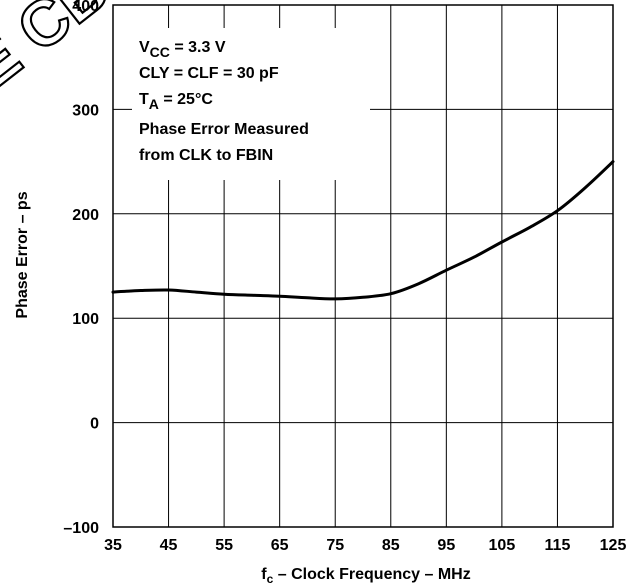  Describe the element at coordinates (446, 545) in the screenshot. I see `x-tick-label: 95` at that location.